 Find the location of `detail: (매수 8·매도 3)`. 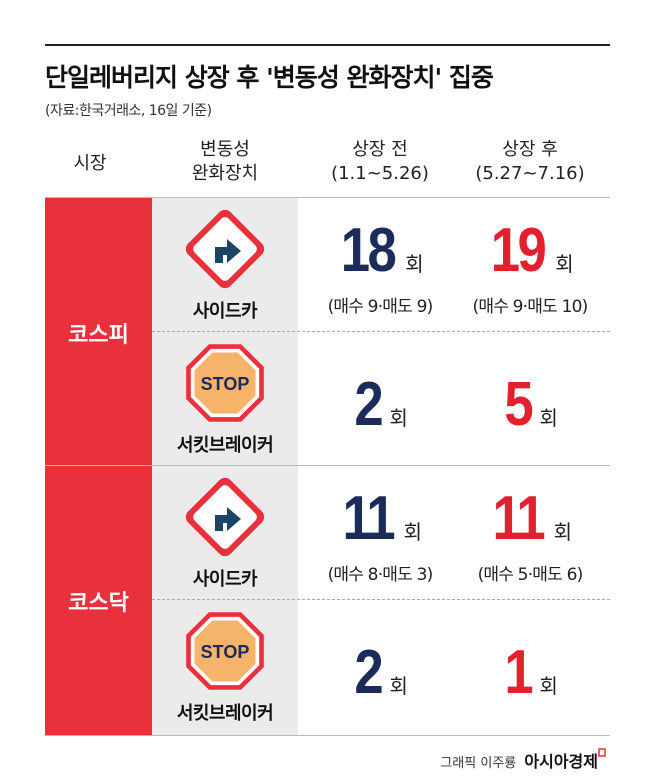

detail: (매수 8·매도 3) is located at coordinates (380, 575).